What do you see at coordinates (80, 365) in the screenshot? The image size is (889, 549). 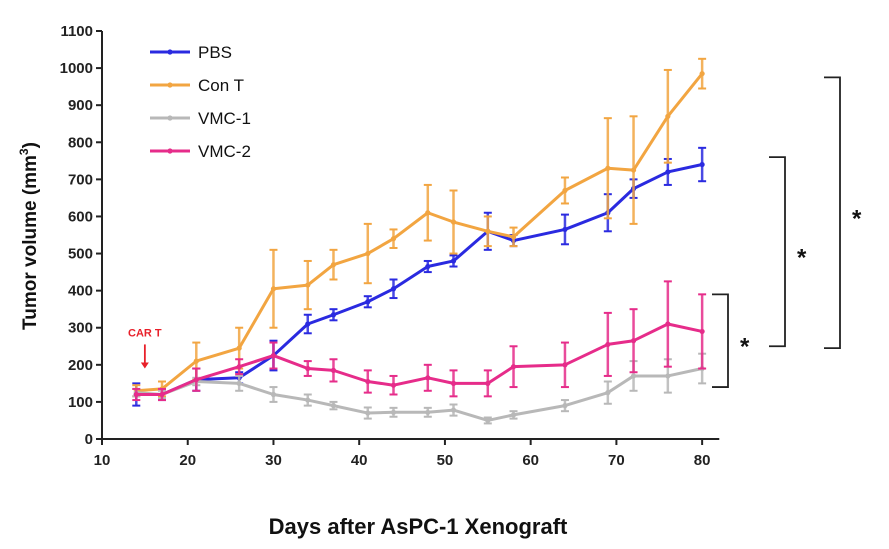 I see `y-tick-label: 200` at bounding box center [80, 365].